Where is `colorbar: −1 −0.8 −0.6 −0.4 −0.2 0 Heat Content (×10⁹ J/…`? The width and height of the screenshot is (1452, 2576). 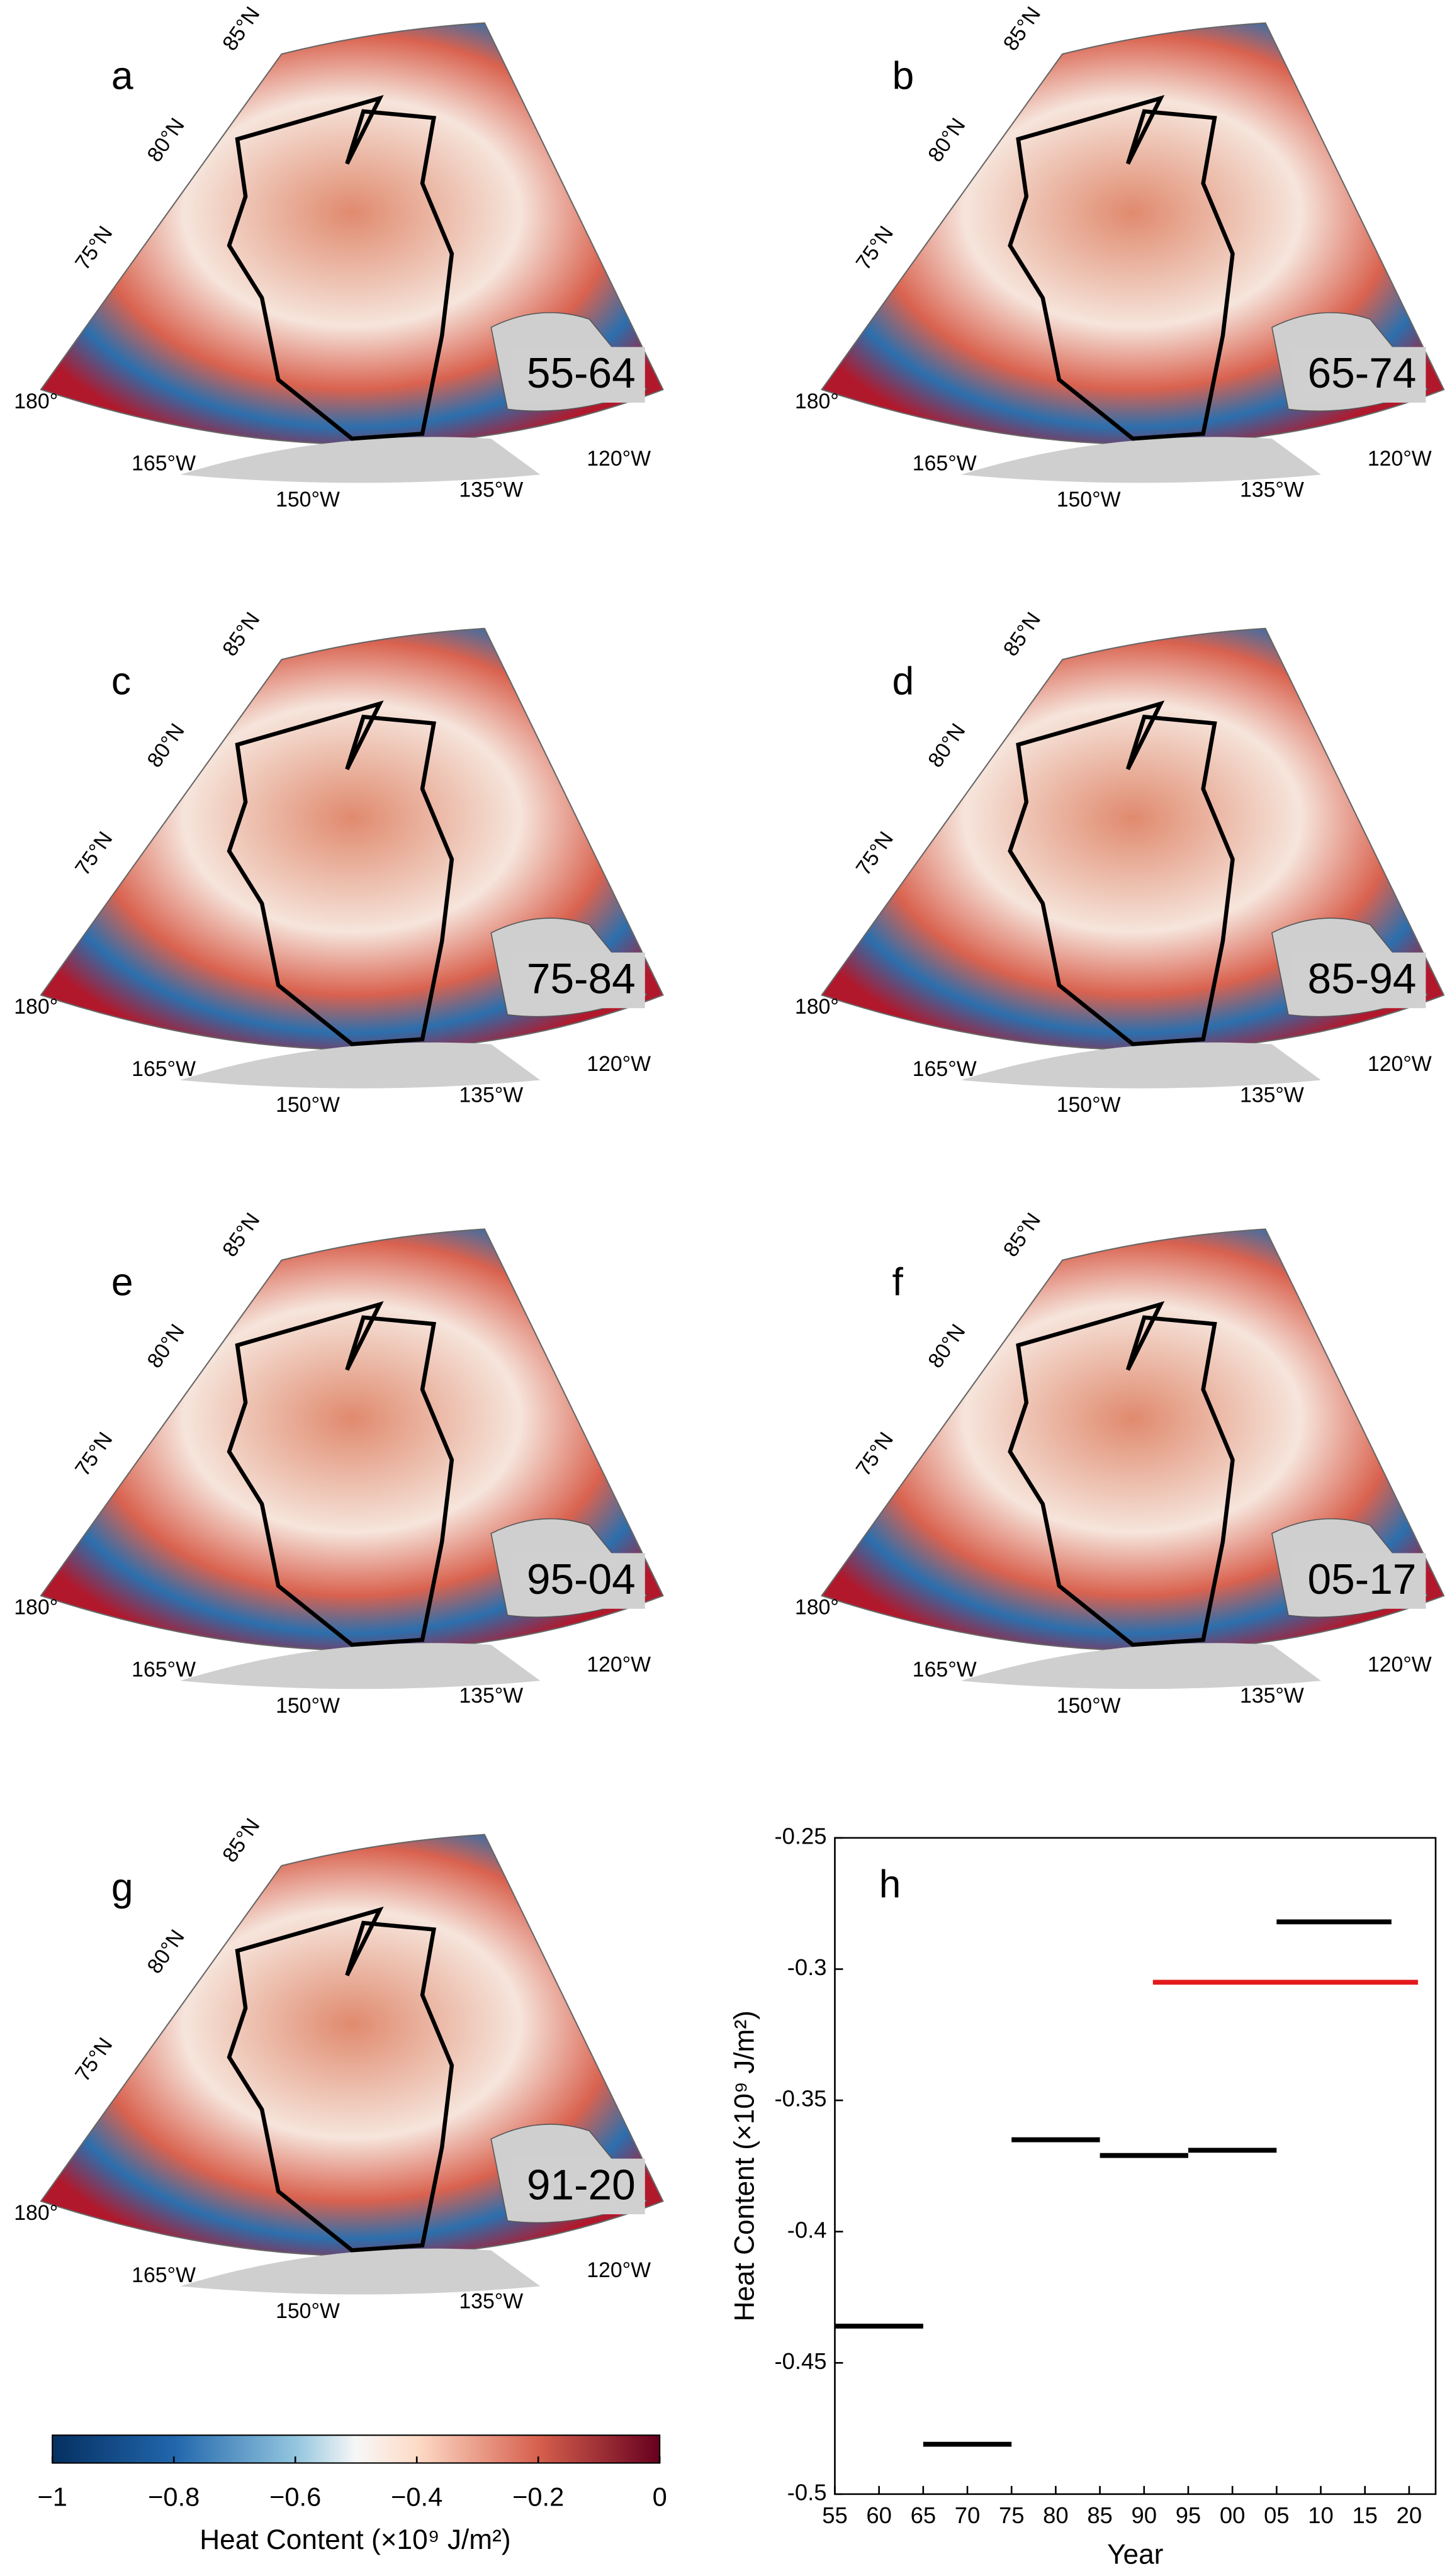
colorbar: −1 −0.8 −0.6 −0.4 −0.2 0 Heat Content (×10⁹ J/… is located at coordinates (352, 2494).